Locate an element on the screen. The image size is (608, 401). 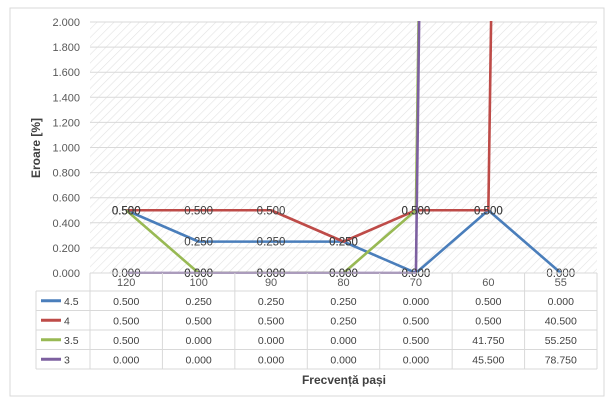
table-cell: 55.250 is located at coordinates (561, 341).